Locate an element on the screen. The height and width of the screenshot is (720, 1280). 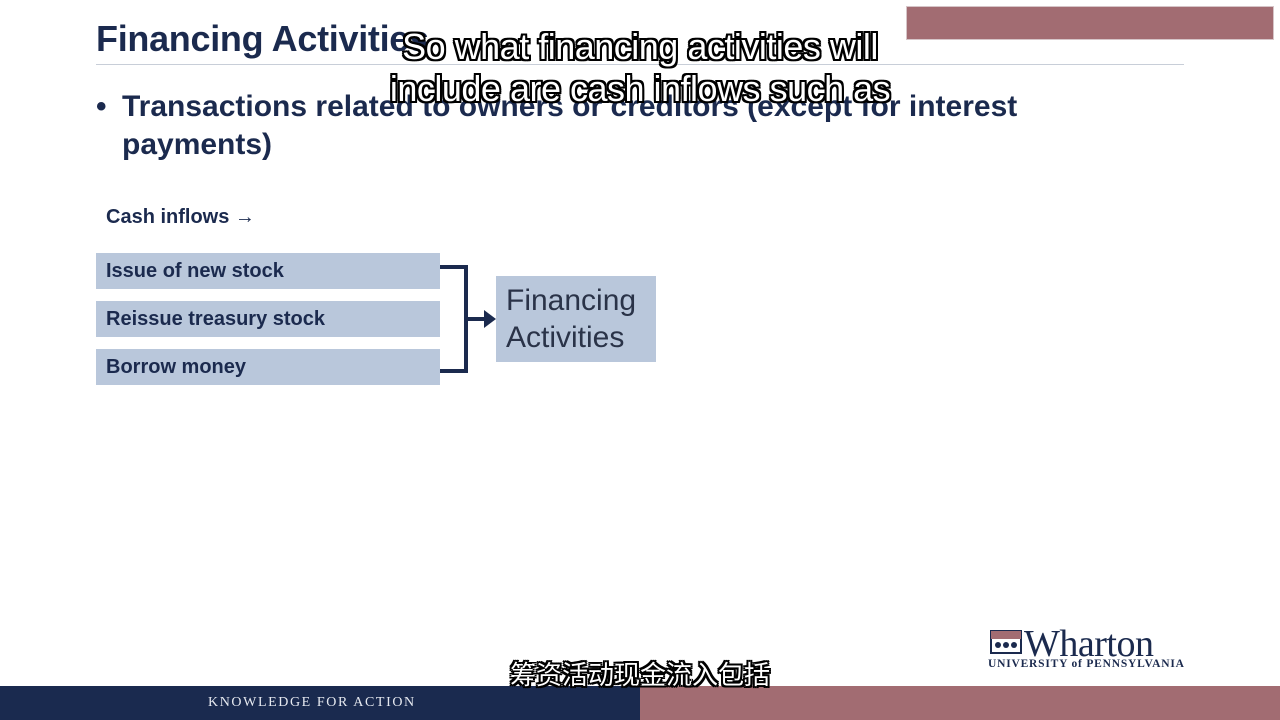
english-subtitle-line-2: include are cash inflows such as is located at coordinates (640, 88).